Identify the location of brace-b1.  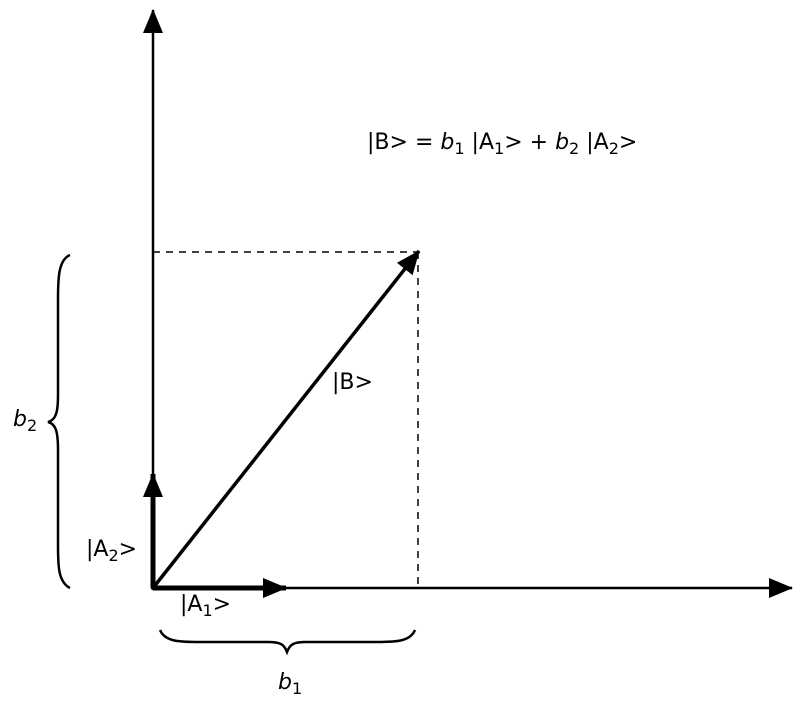
(287, 642).